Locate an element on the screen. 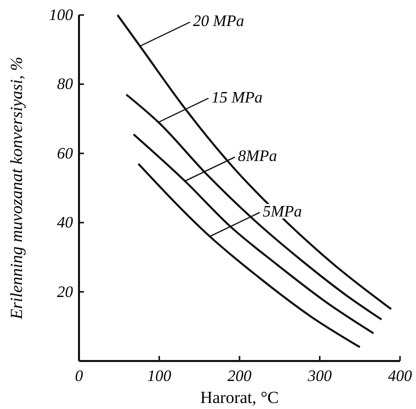 This screenshot has width=416, height=409. y-tick-label: 20 is located at coordinates (65, 292).